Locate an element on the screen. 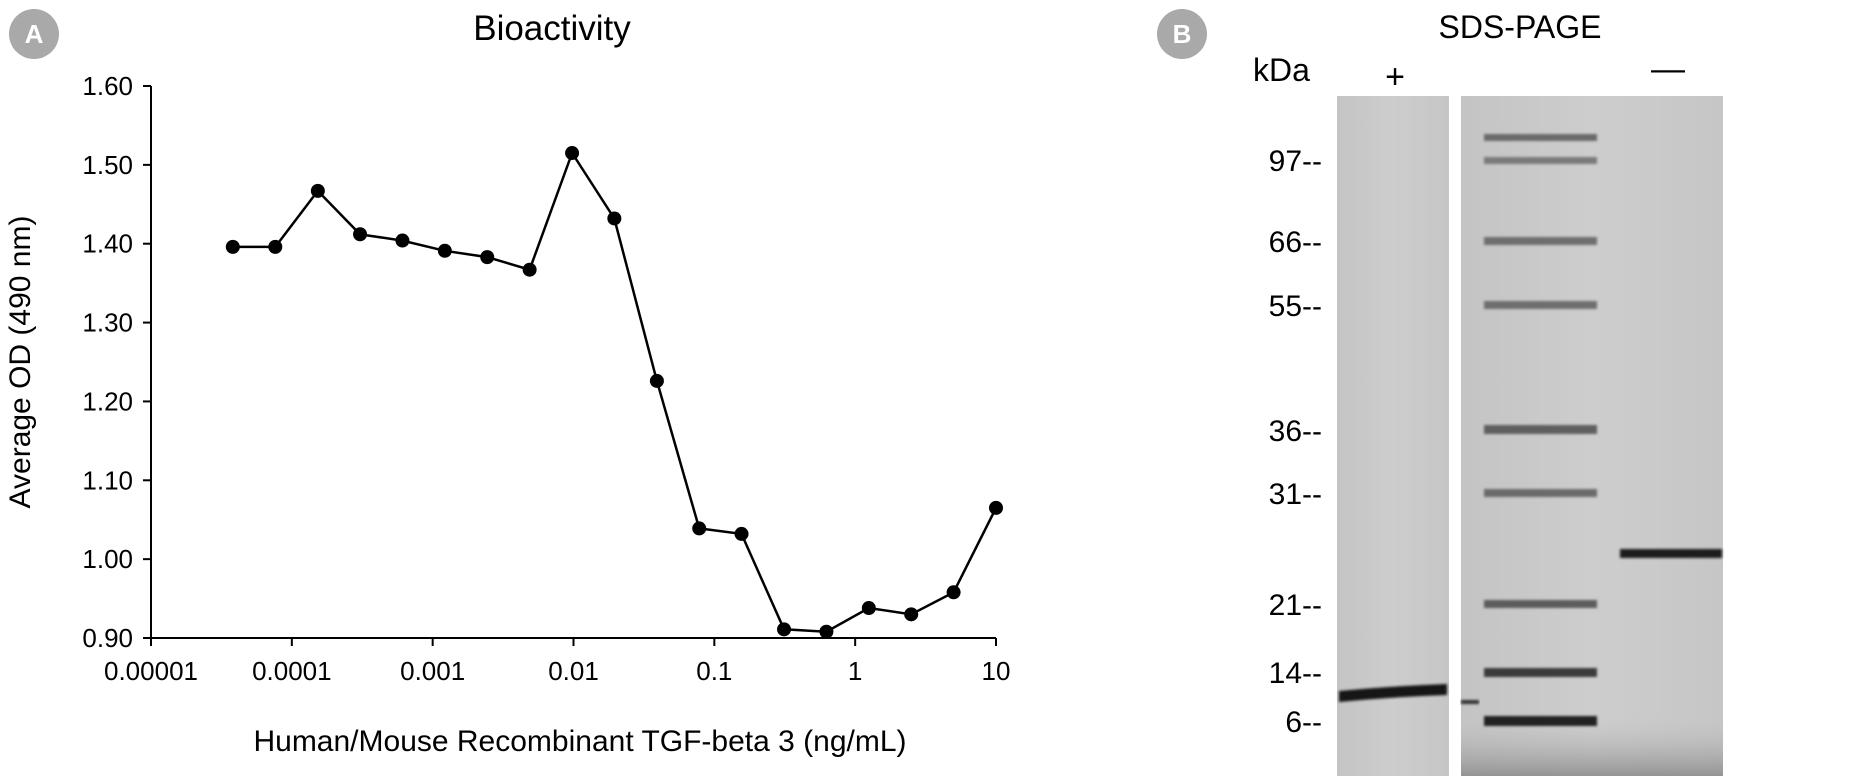  y-tick-label: 1.60 is located at coordinates (107, 86).